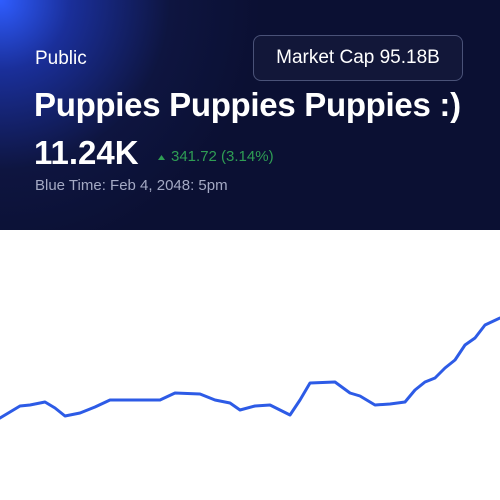  What do you see at coordinates (61, 58) in the screenshot?
I see `badge: Public` at bounding box center [61, 58].